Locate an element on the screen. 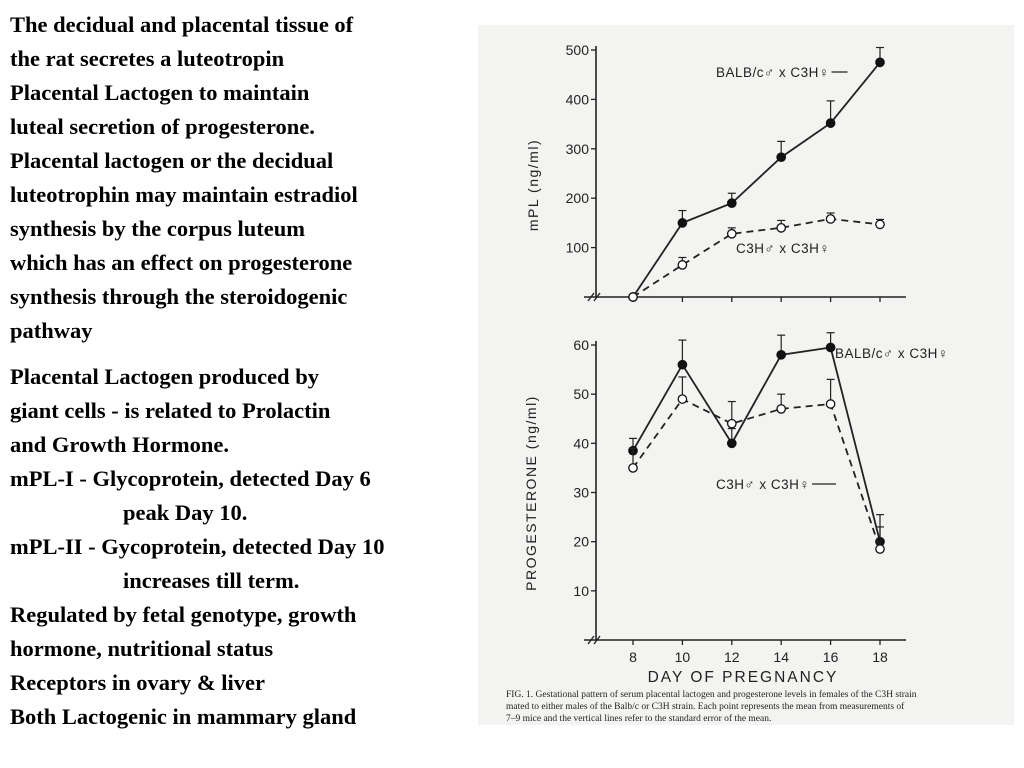 The height and width of the screenshot is (768, 1024). y-tick-label: 400 is located at coordinates (578, 99).